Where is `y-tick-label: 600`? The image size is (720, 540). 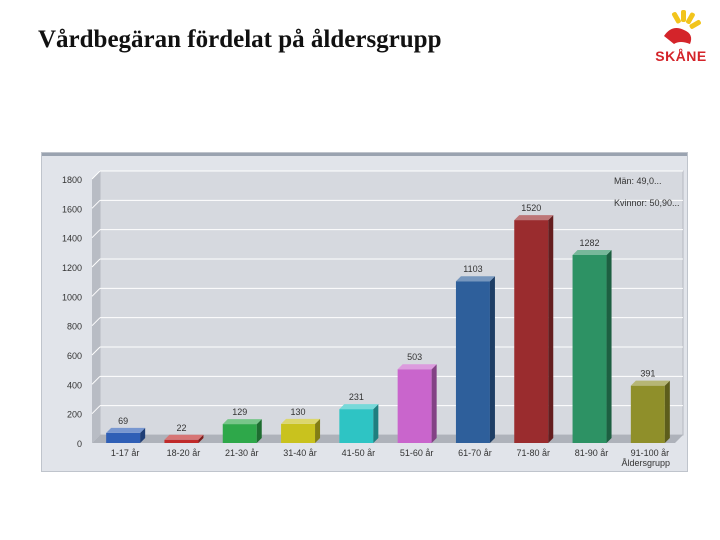
y-tick-label: 600 is located at coordinates (74, 356).